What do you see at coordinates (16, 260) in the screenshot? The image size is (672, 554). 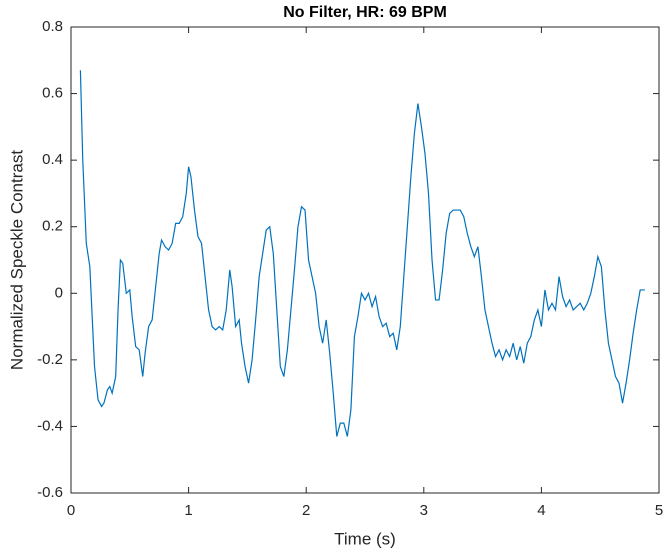 I see `y-axis-label: Normalized Speckle Contrast` at bounding box center [16, 260].